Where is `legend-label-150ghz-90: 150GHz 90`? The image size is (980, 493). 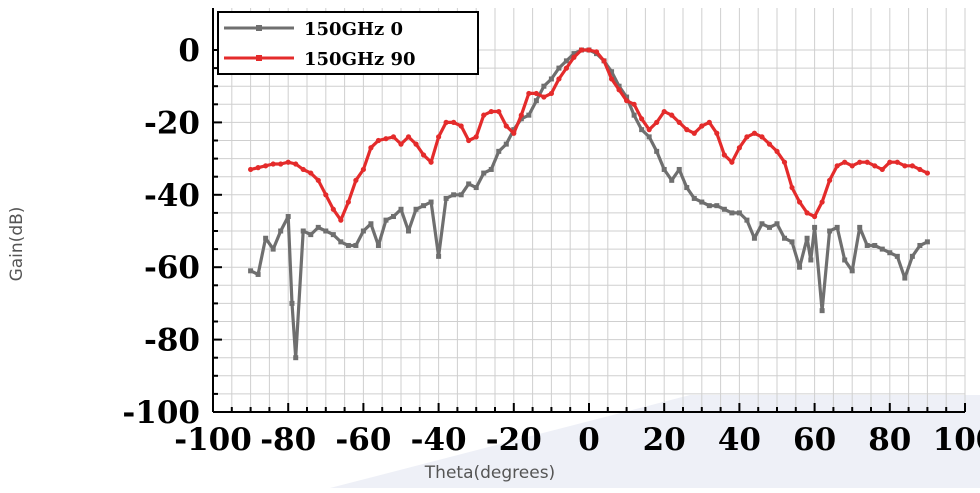 legend-label-150ghz-90: 150GHz 90 is located at coordinates (360, 59).